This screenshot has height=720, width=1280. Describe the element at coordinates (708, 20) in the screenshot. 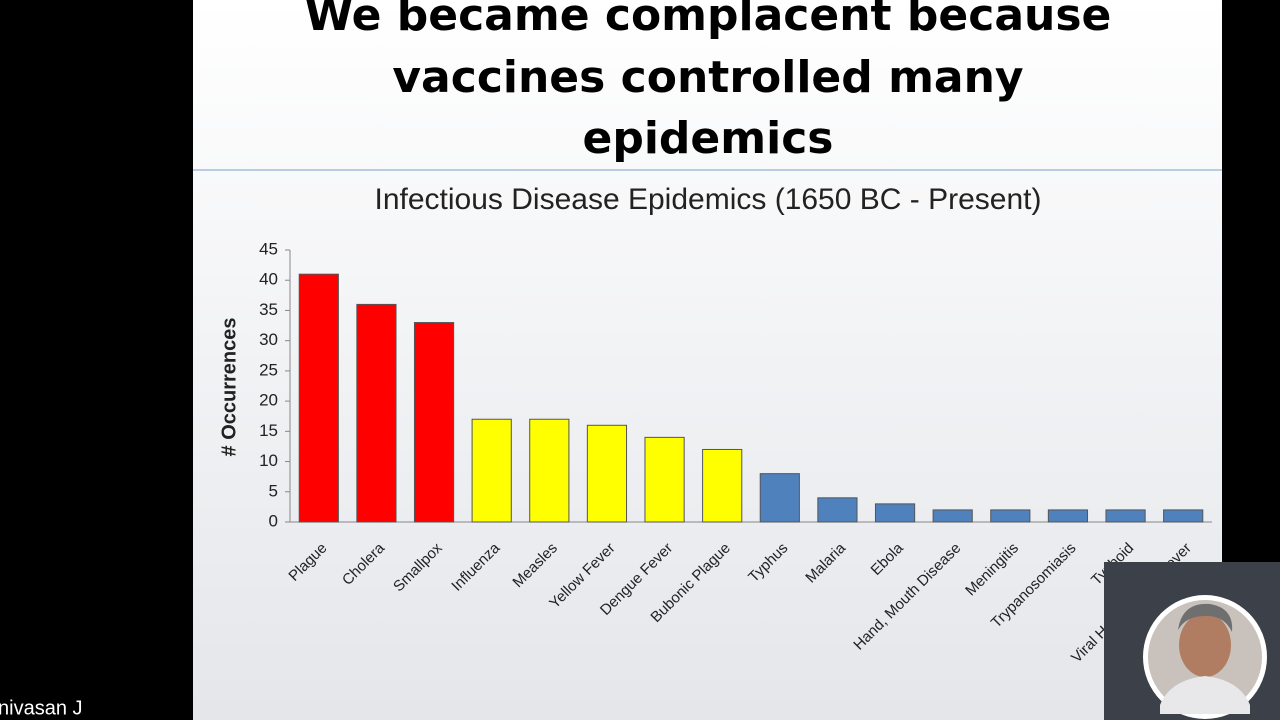

I see `slide-title: We became complacent because` at that location.